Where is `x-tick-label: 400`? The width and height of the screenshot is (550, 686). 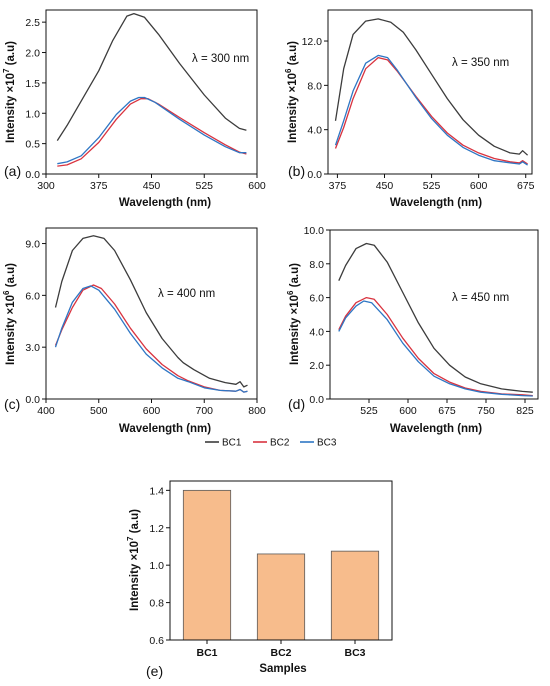
x-tick-label: 400 is located at coordinates (46, 411).